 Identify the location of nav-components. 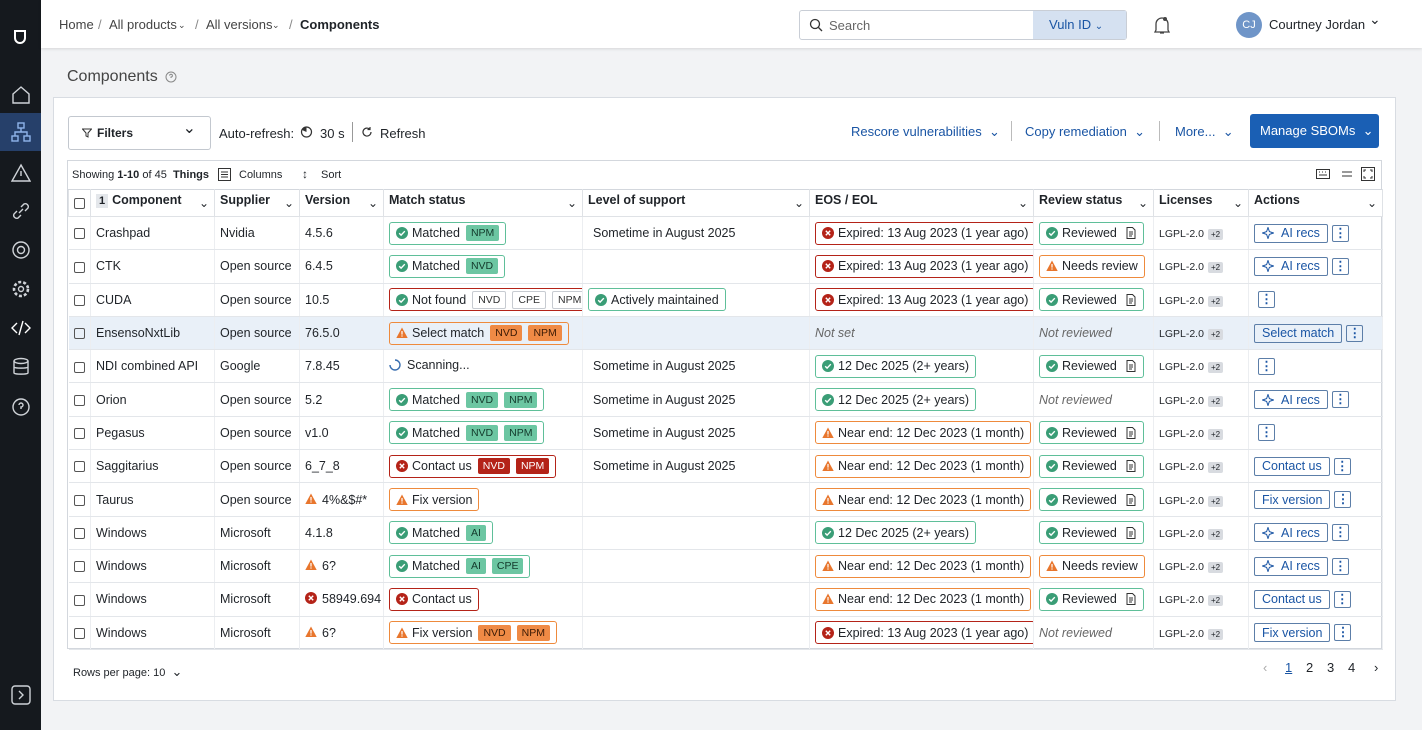
(21, 132).